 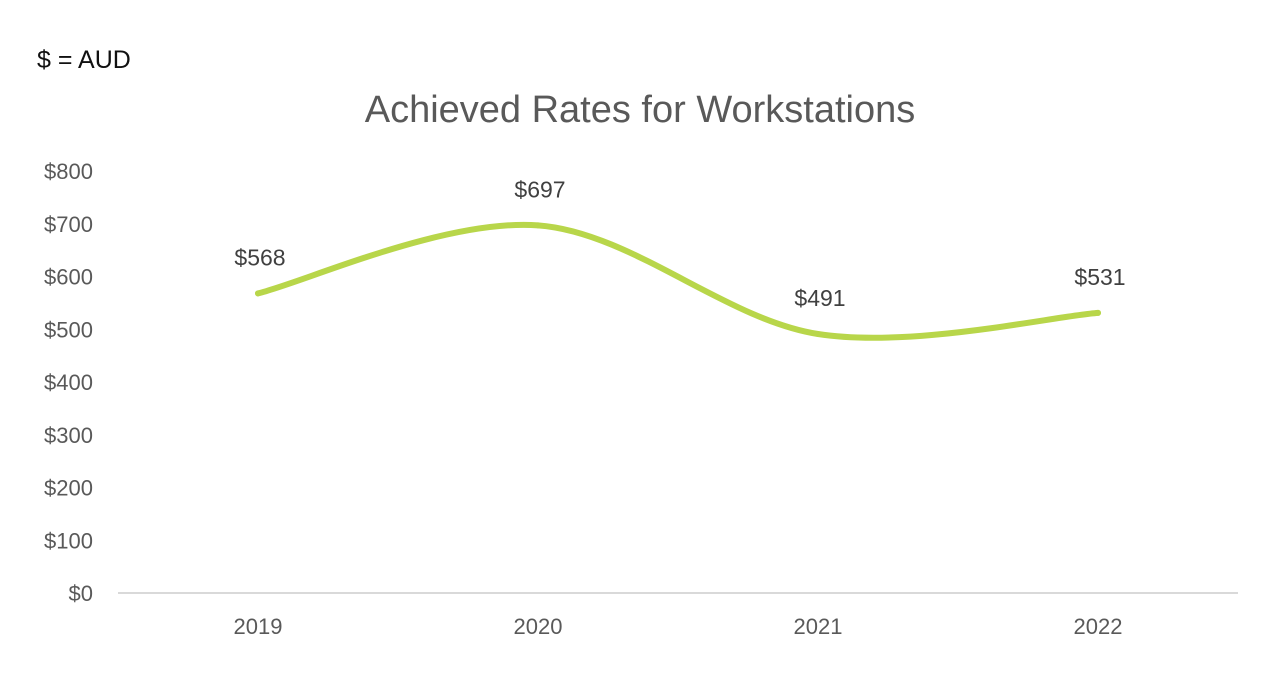 I want to click on series-line, so click(x=678, y=281).